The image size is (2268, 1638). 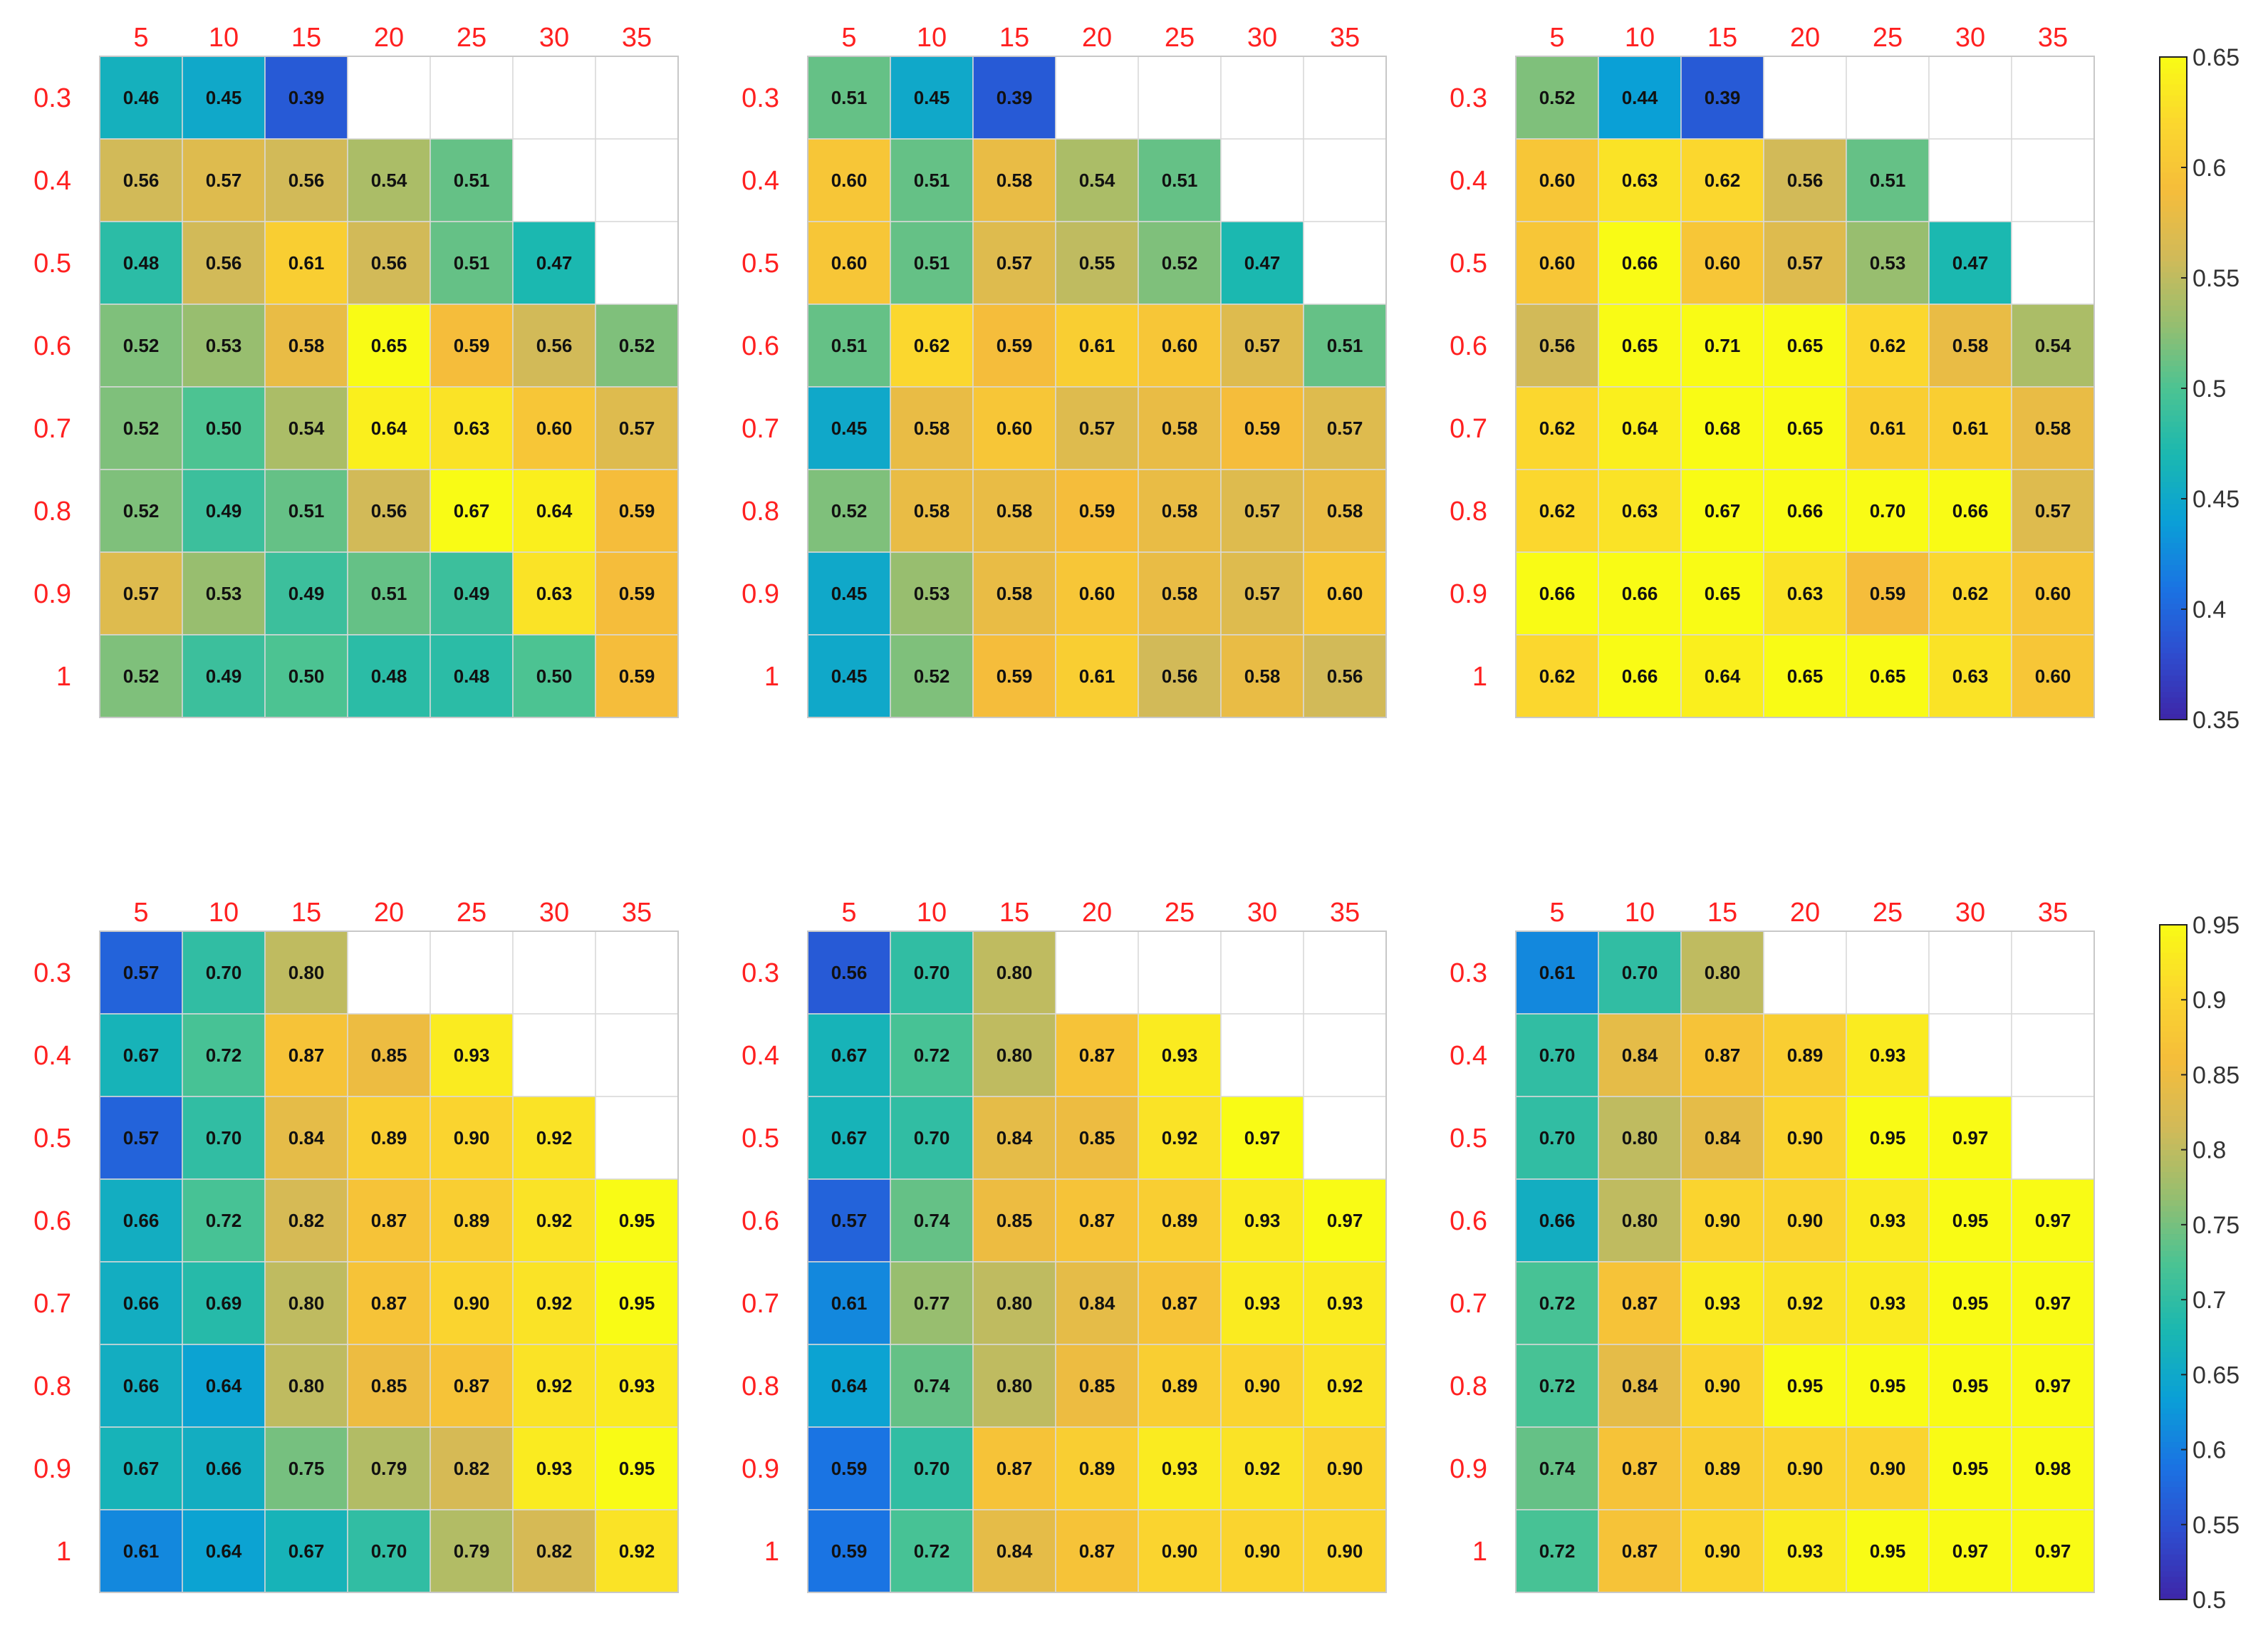 What do you see at coordinates (2209, 1300) in the screenshot?
I see `colorbar-tick-label: 0.7` at bounding box center [2209, 1300].